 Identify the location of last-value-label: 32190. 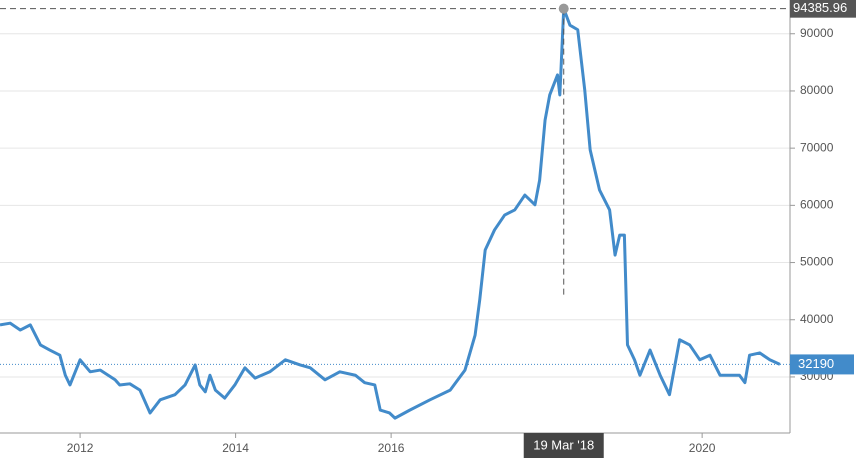
(816, 363).